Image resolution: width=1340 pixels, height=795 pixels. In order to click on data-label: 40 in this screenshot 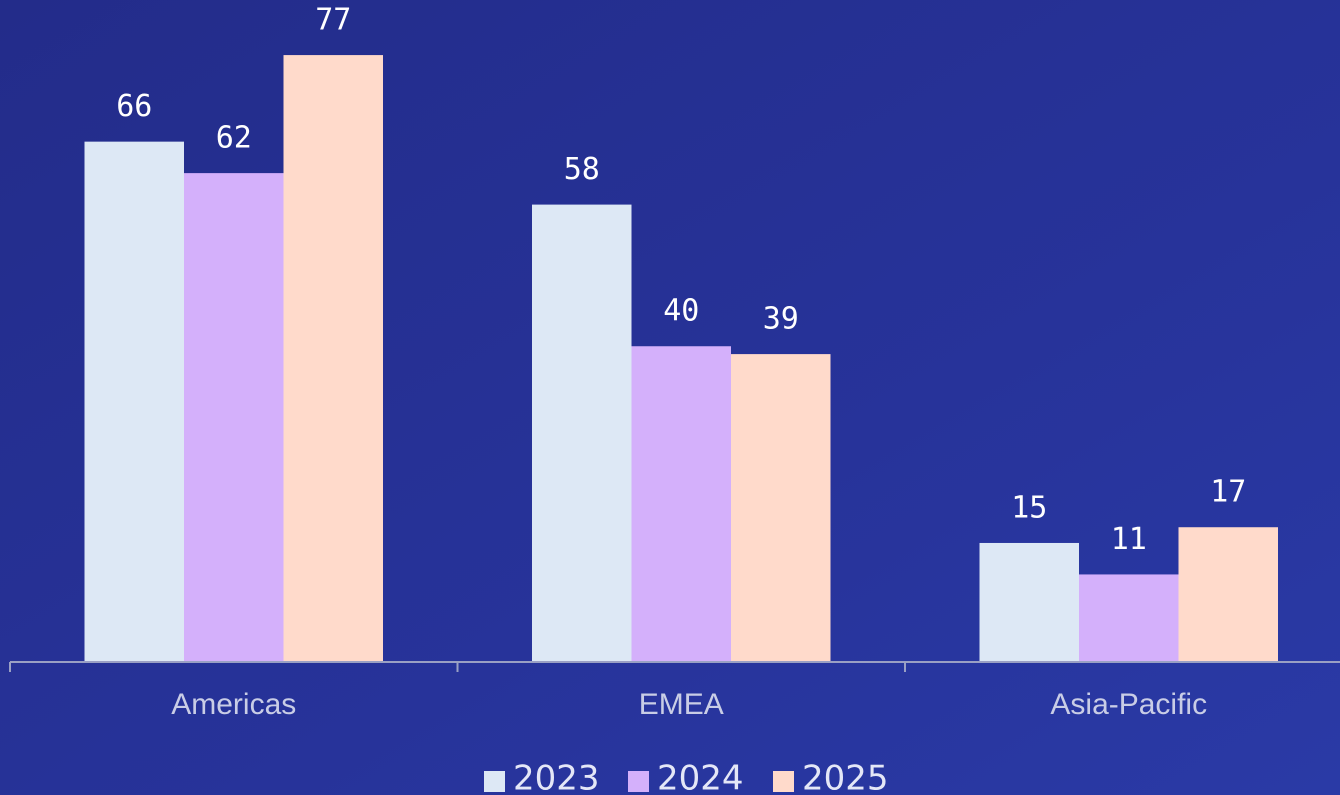, I will do `click(681, 311)`.